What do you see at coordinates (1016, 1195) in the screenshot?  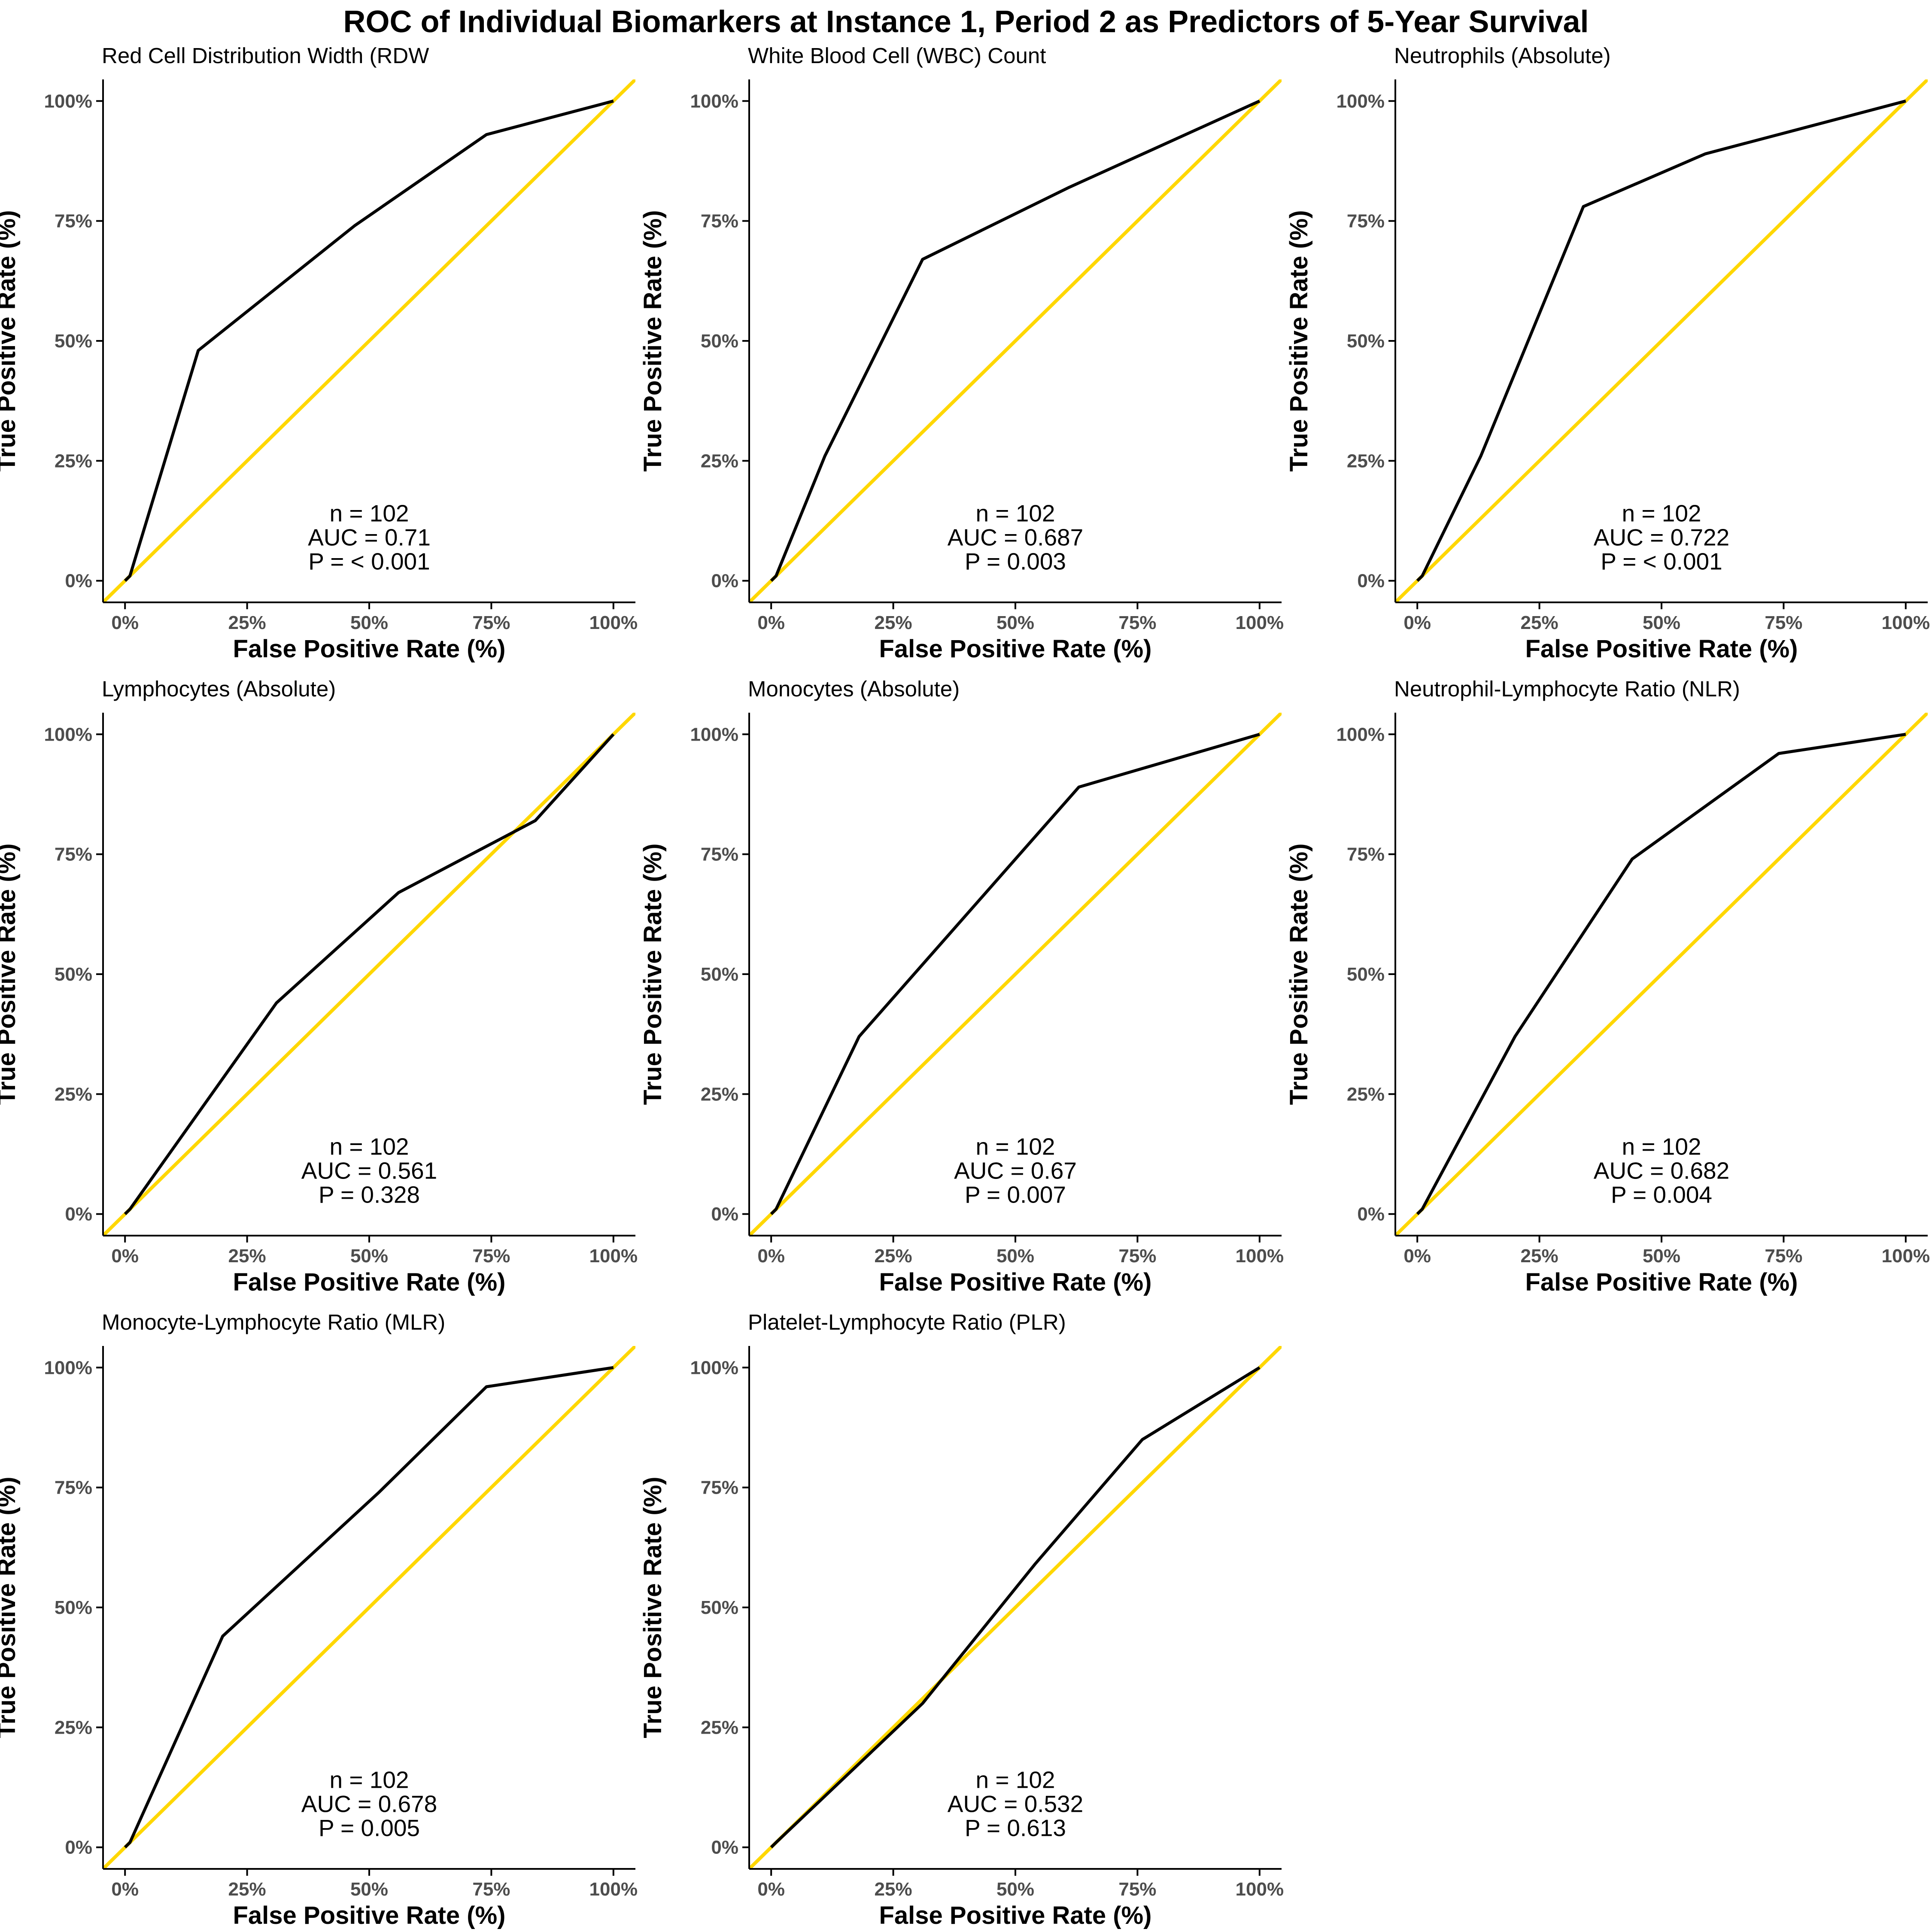 I see `annotation-p: P = 0.007` at bounding box center [1016, 1195].